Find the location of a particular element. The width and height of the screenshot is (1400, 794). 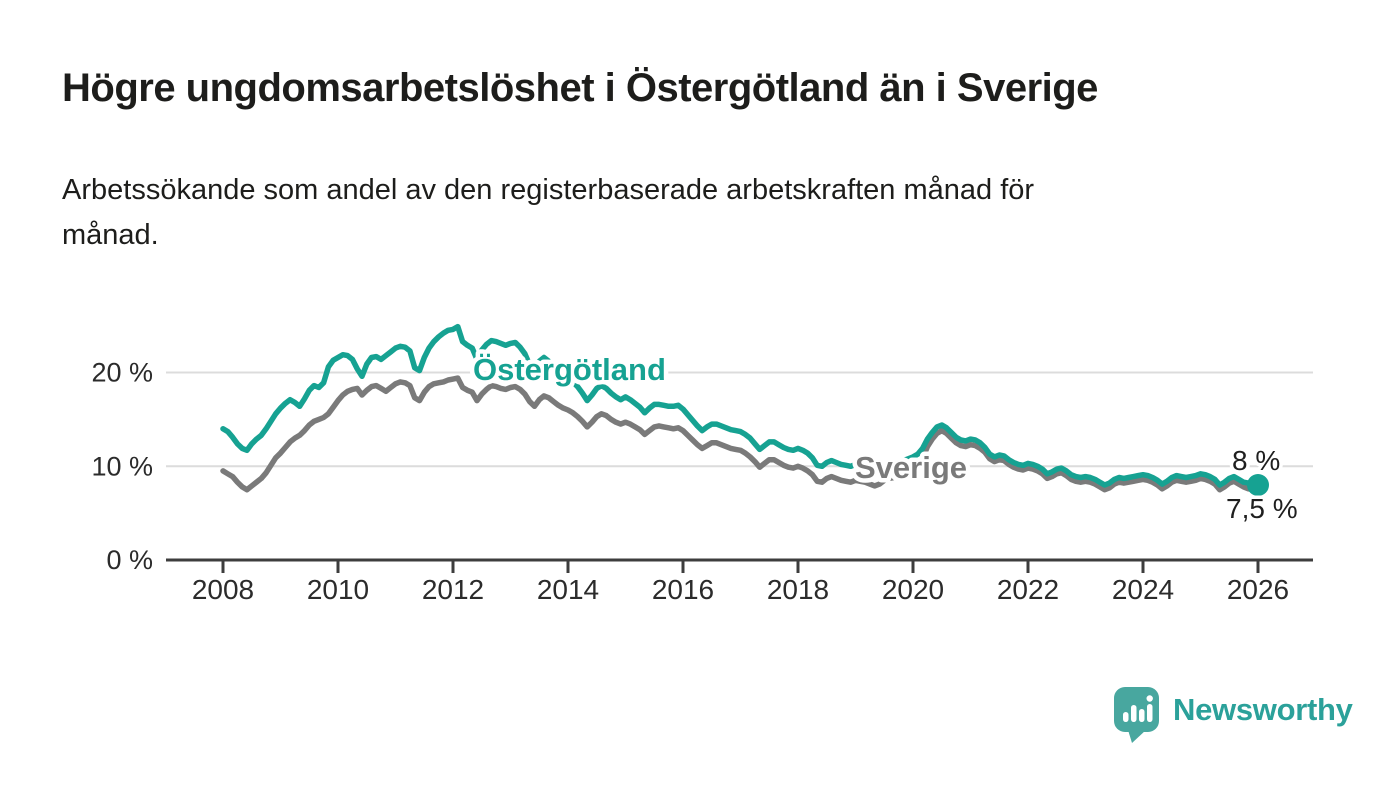

x-tick-label: 2014 is located at coordinates (568, 589).